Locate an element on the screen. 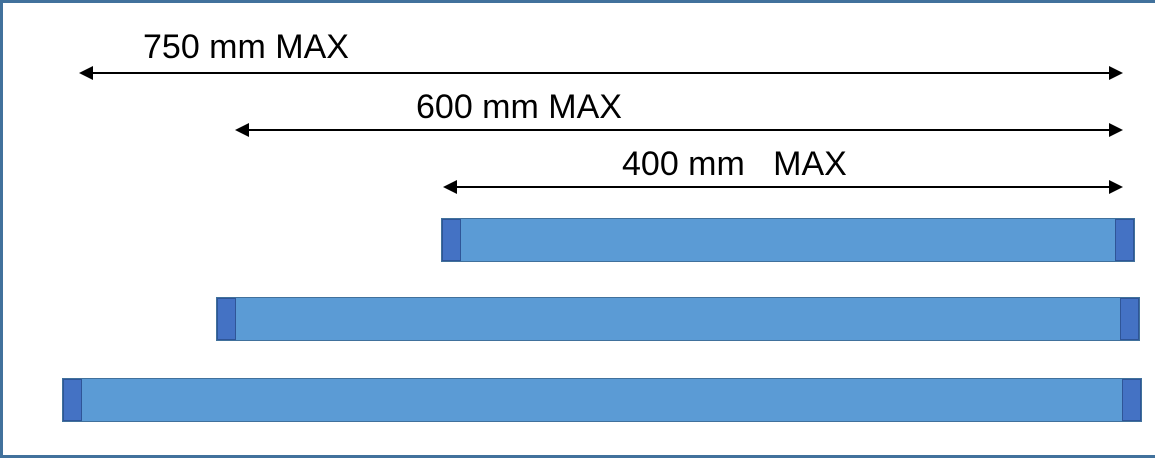 The width and height of the screenshot is (1155, 458). dimension-label-750: 750 mm MAX is located at coordinates (246, 47).